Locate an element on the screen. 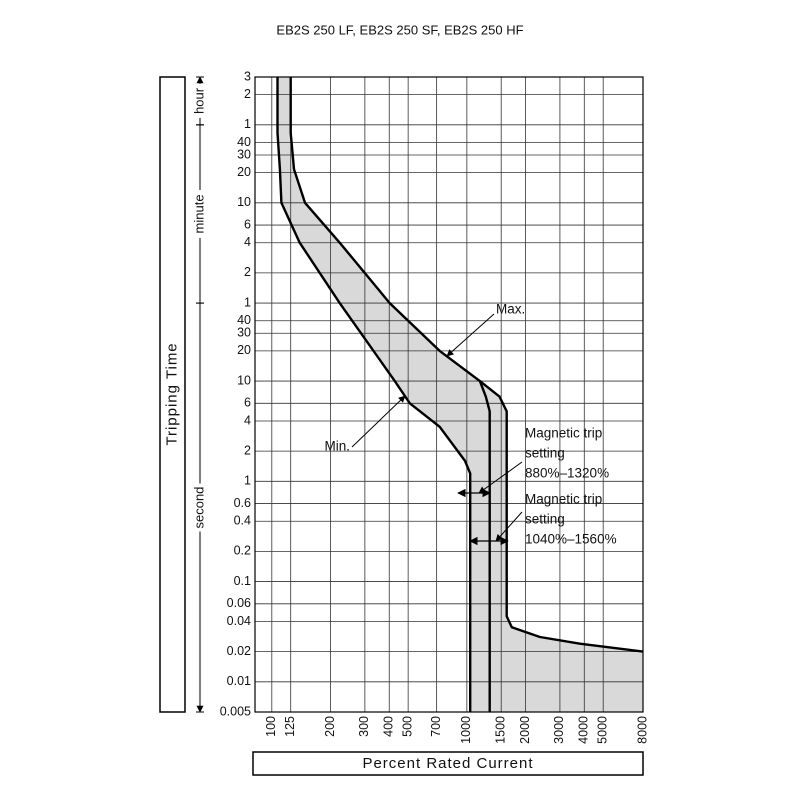  y-axis-label: Tripping Time is located at coordinates (171, 393).